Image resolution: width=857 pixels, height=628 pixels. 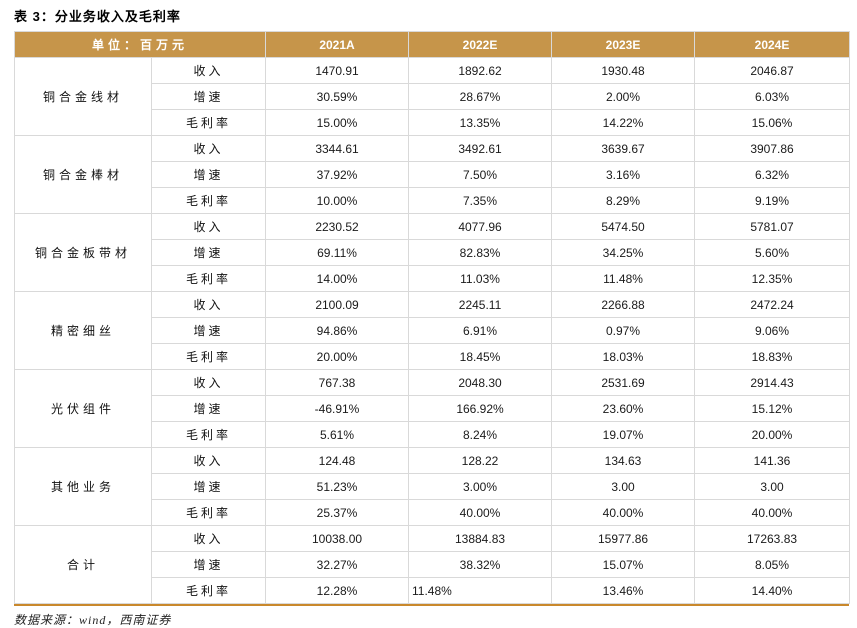 What do you see at coordinates (337, 148) in the screenshot?
I see `value-cell: 3344.61` at bounding box center [337, 148].